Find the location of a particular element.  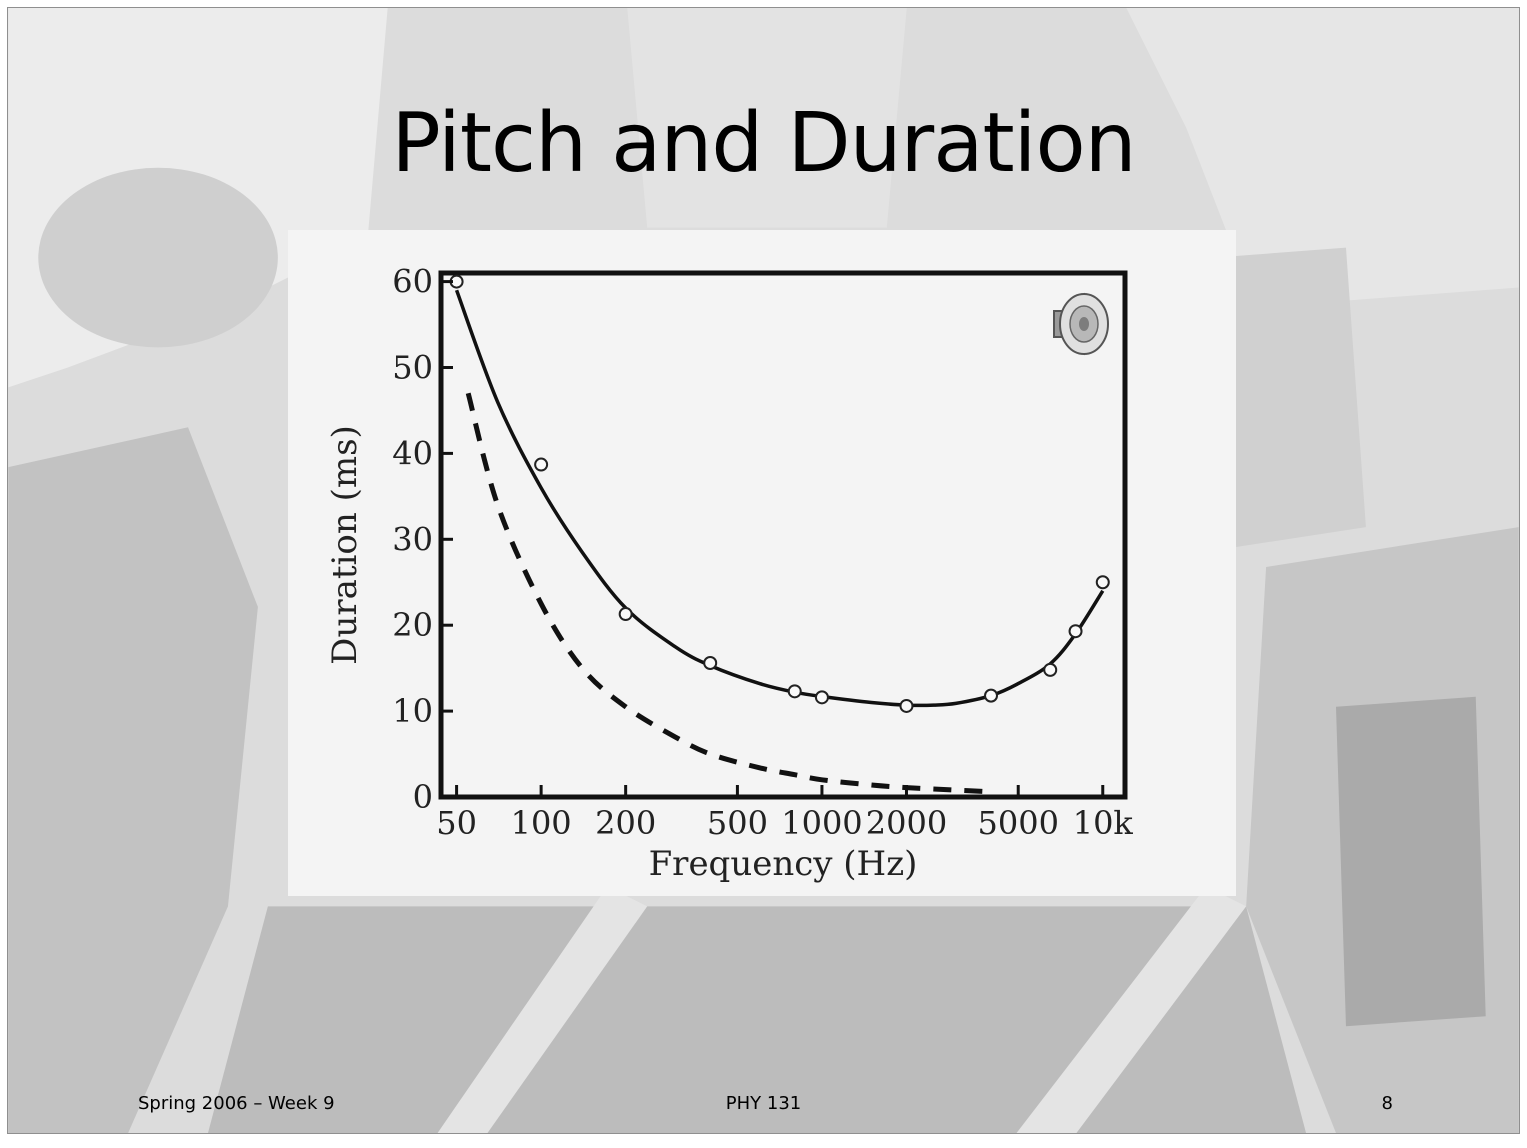

y-tick-label: 60 is located at coordinates (412, 282).